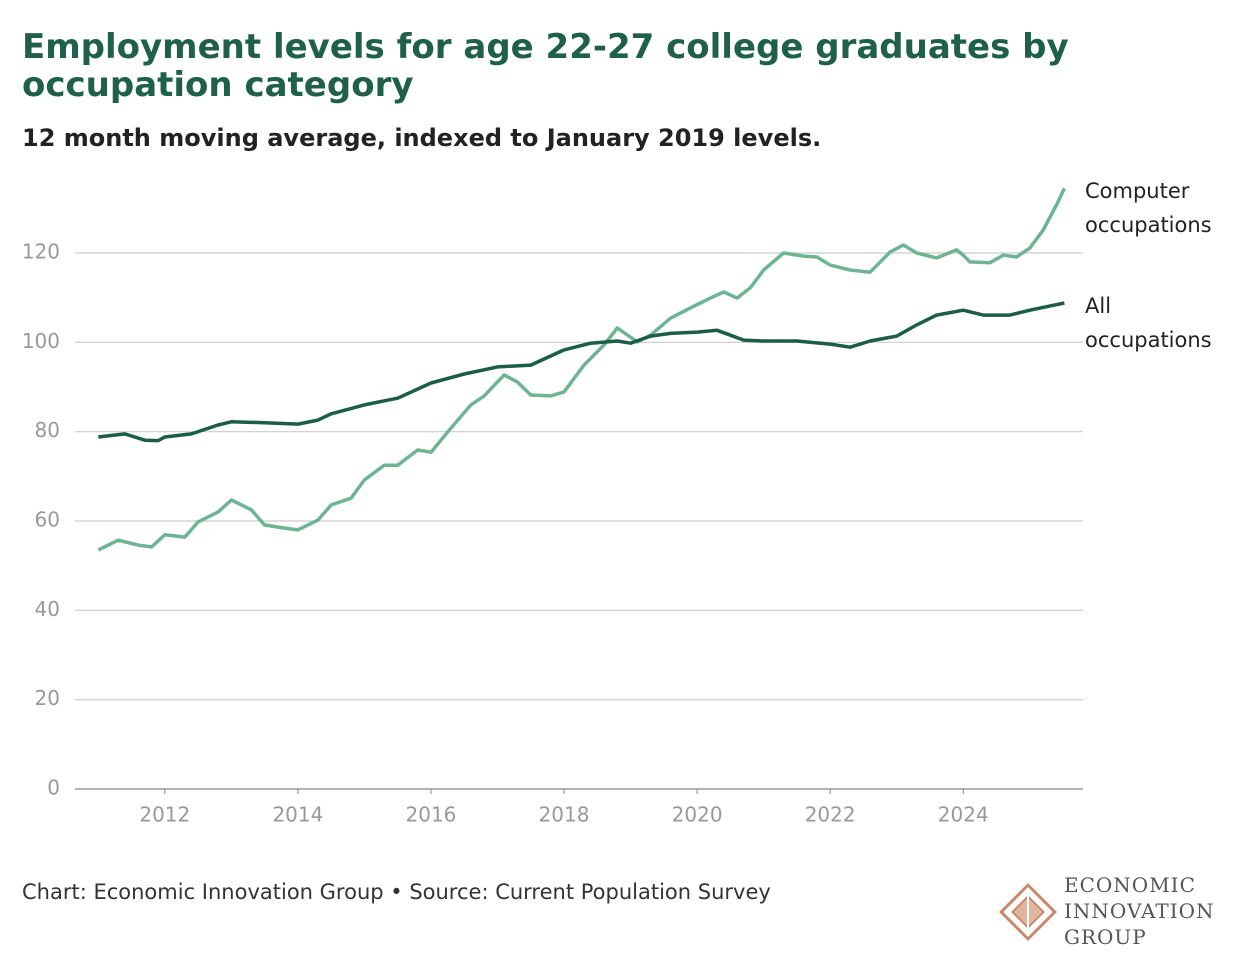 This screenshot has width=1240, height=966. I want to click on logo-line: INNOVATION, so click(1139, 911).